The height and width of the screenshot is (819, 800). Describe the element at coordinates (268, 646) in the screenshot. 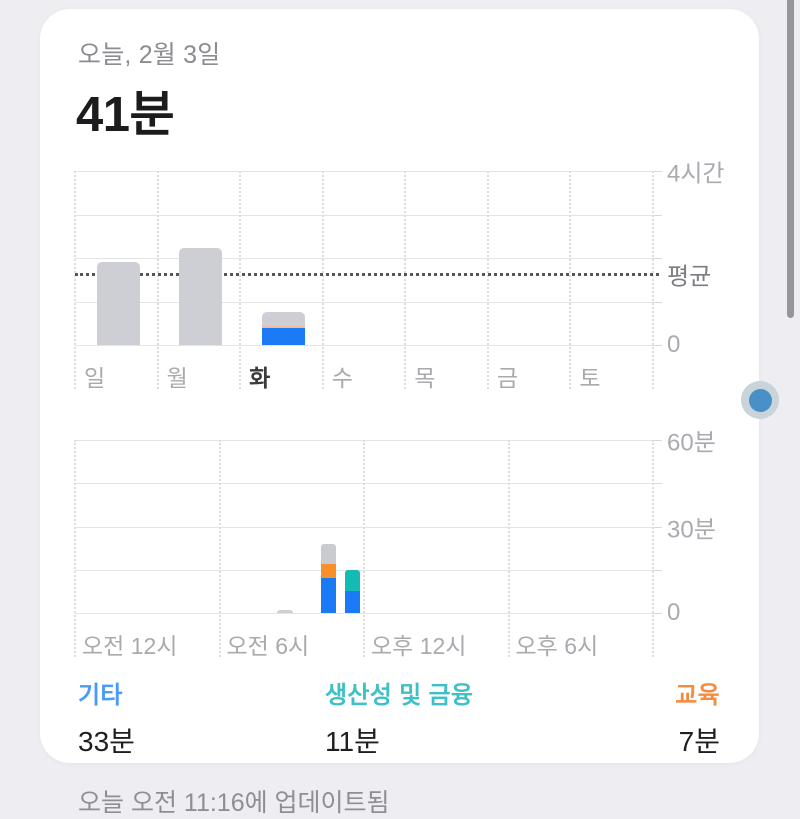

I see `x-axis-label: 오전 6시` at that location.